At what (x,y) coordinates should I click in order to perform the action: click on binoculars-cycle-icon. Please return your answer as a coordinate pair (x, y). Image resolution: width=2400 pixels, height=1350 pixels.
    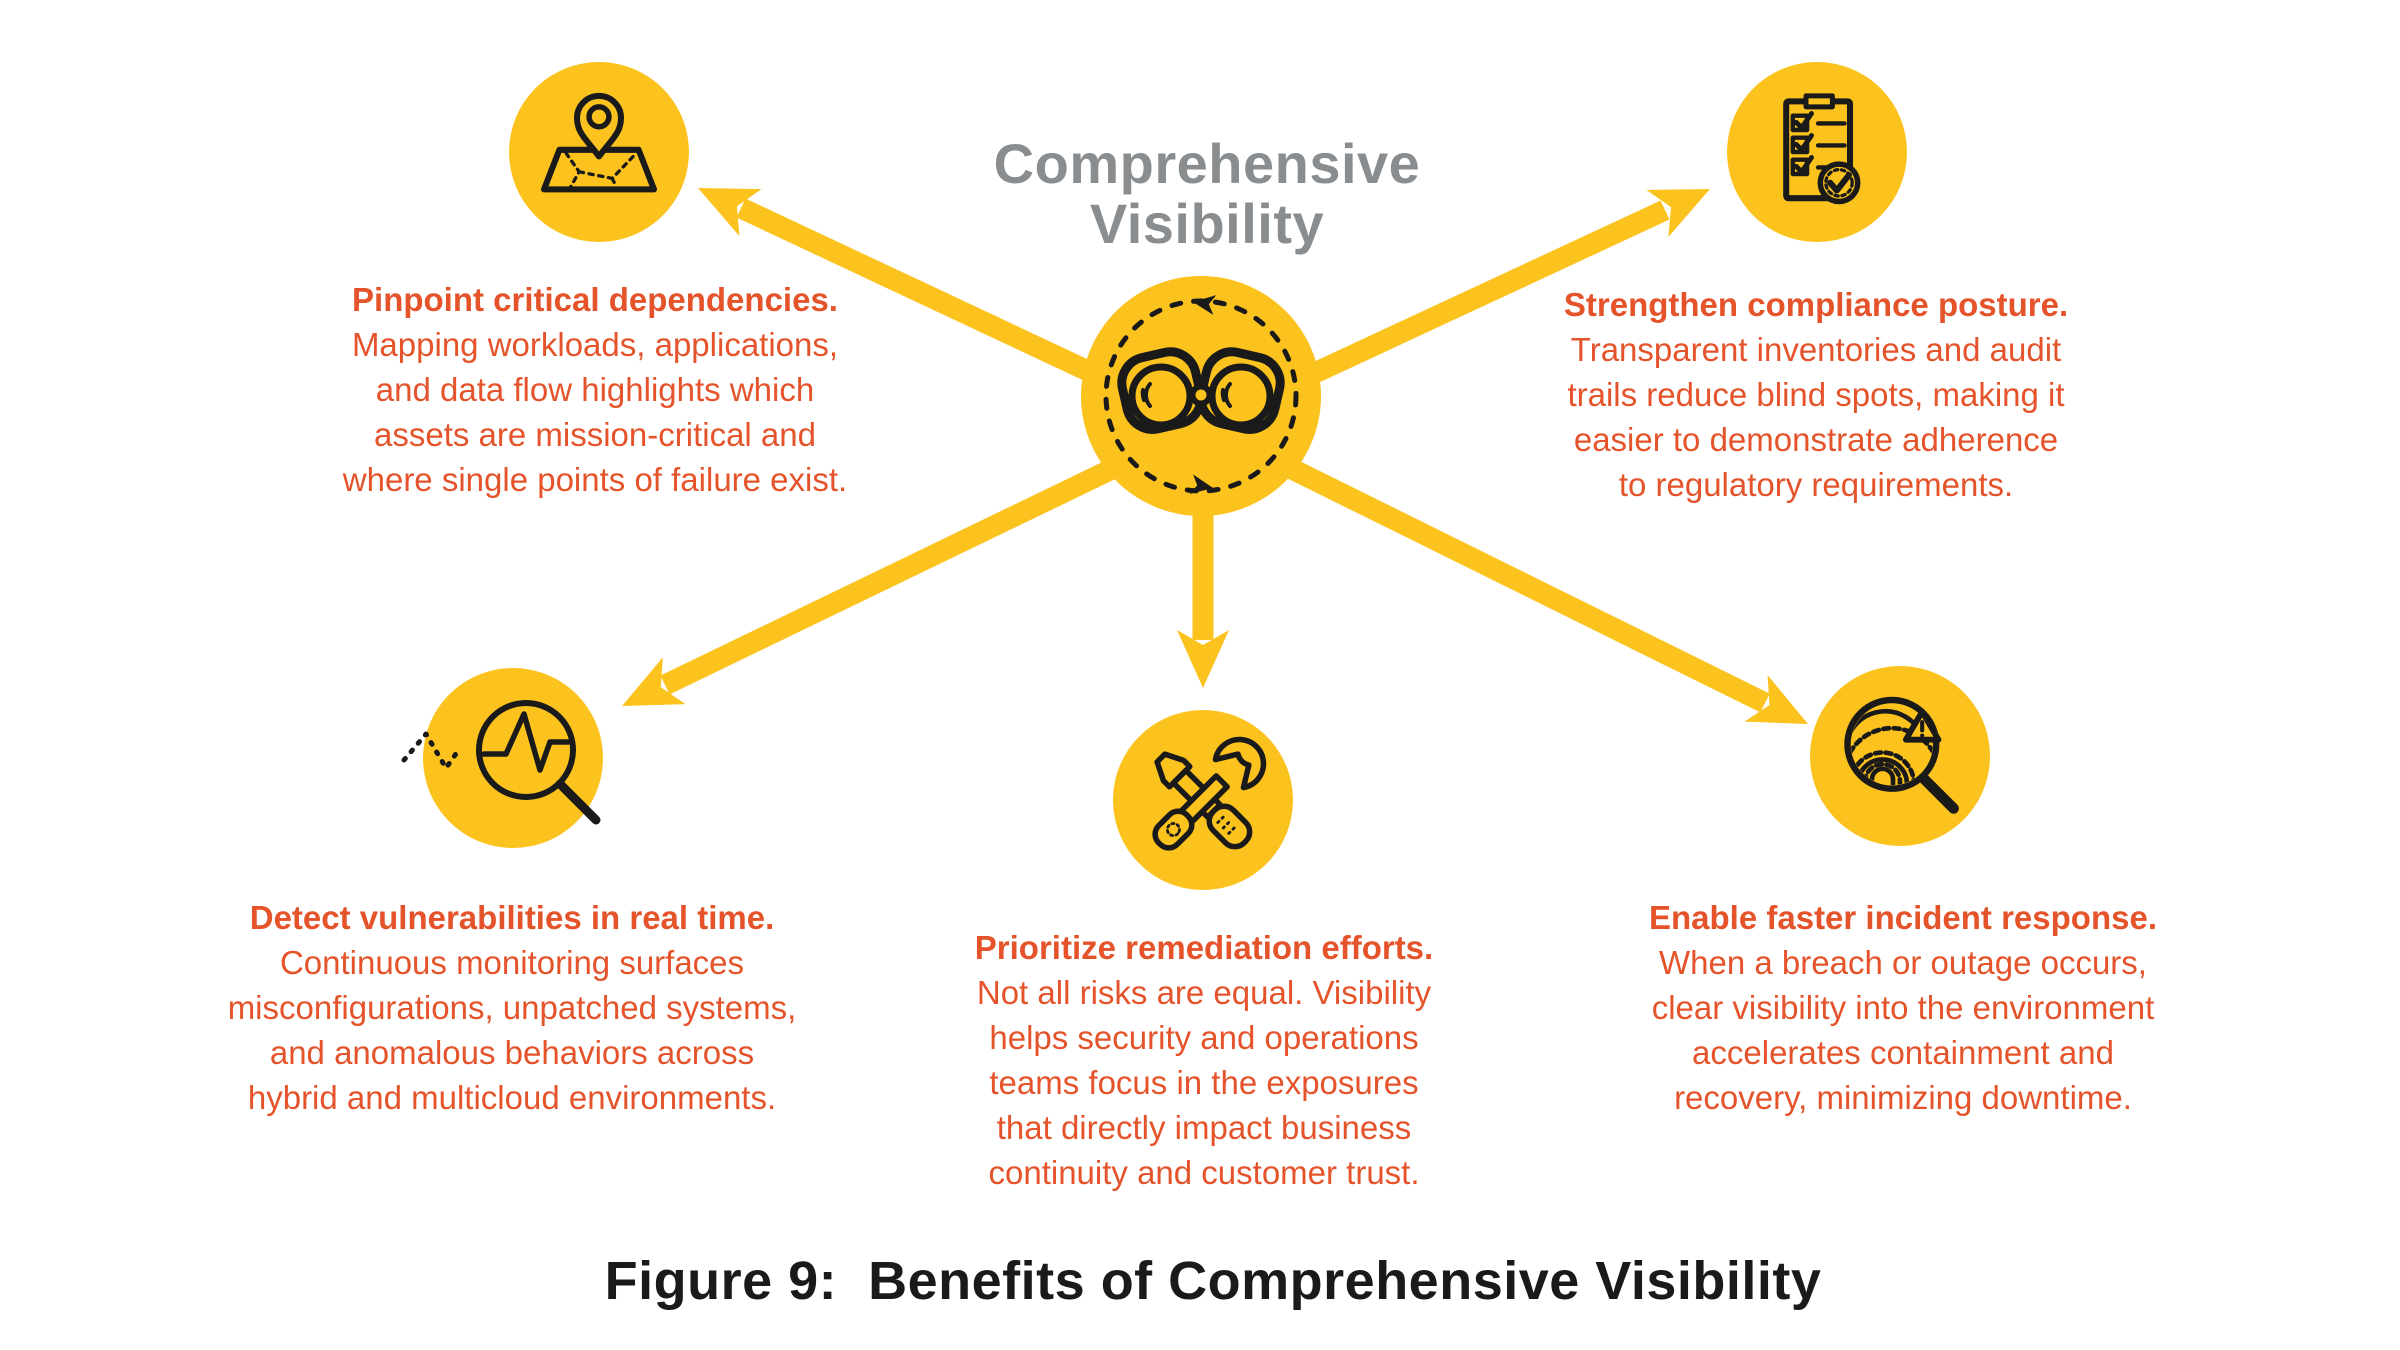
    Looking at the image, I should click on (1201, 395).